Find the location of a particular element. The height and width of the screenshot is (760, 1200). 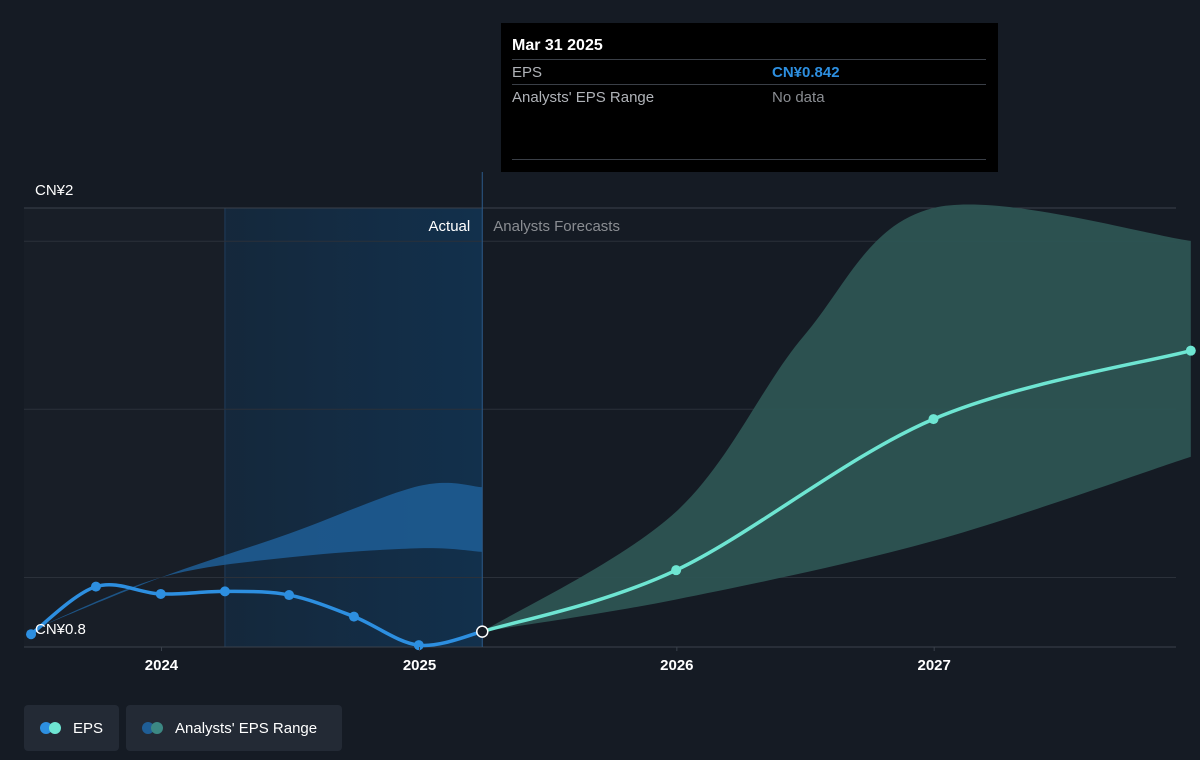

legend-eps-label: EPS is located at coordinates (88, 728).